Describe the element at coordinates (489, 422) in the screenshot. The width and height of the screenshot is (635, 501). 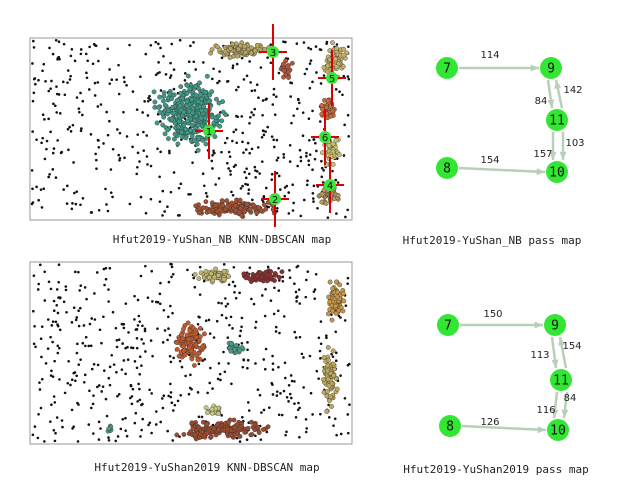
I see `edge-label: 126` at that location.